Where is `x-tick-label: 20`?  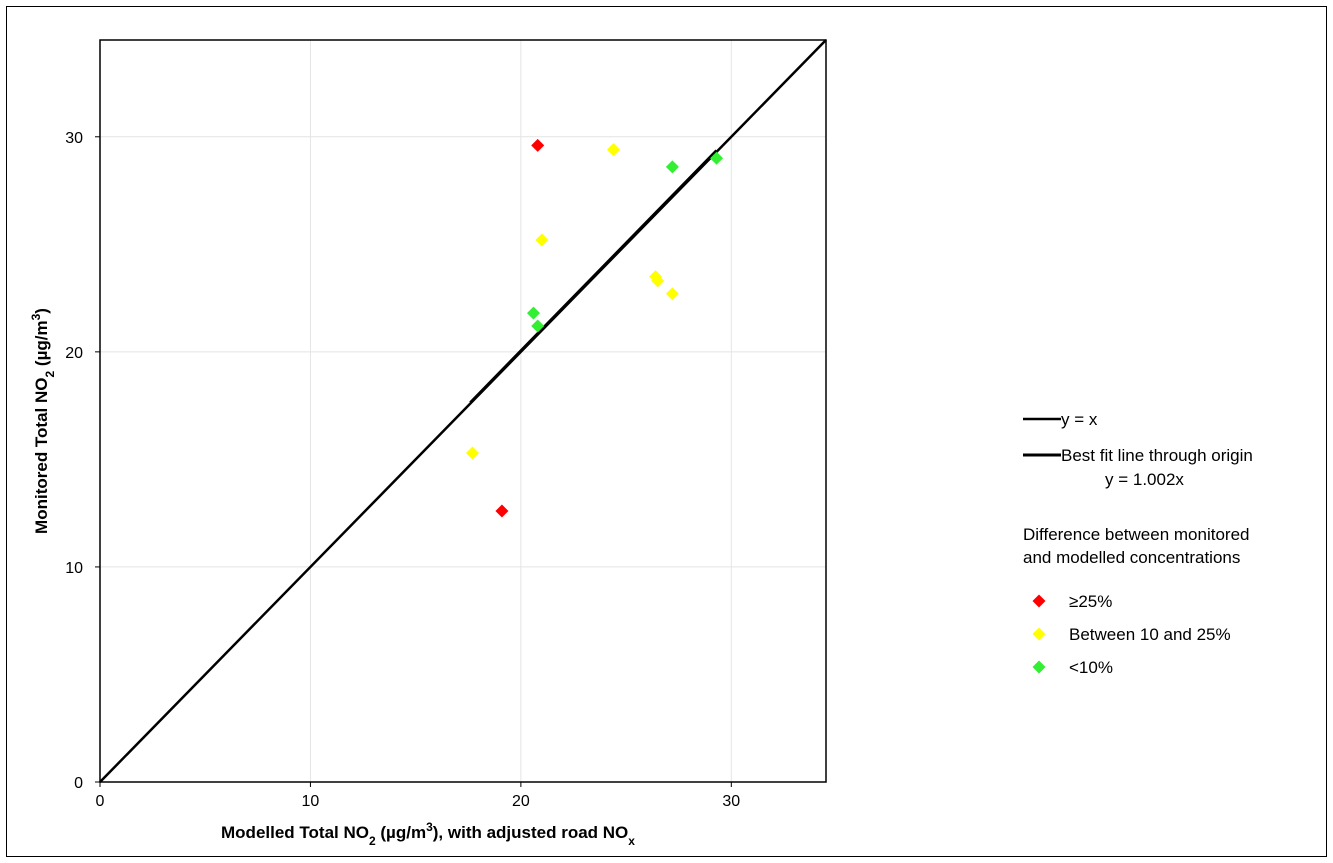
x-tick-label: 20 is located at coordinates (521, 801).